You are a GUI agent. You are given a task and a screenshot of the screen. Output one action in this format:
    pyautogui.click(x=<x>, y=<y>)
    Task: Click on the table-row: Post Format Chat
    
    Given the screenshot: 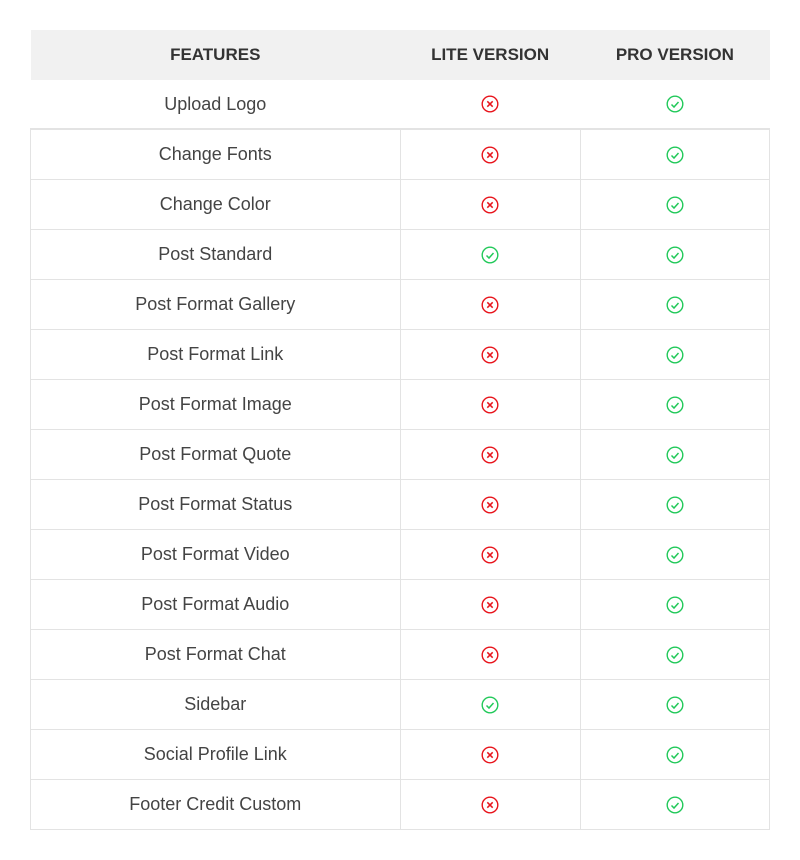 What is the action you would take?
    pyautogui.click(x=400, y=654)
    